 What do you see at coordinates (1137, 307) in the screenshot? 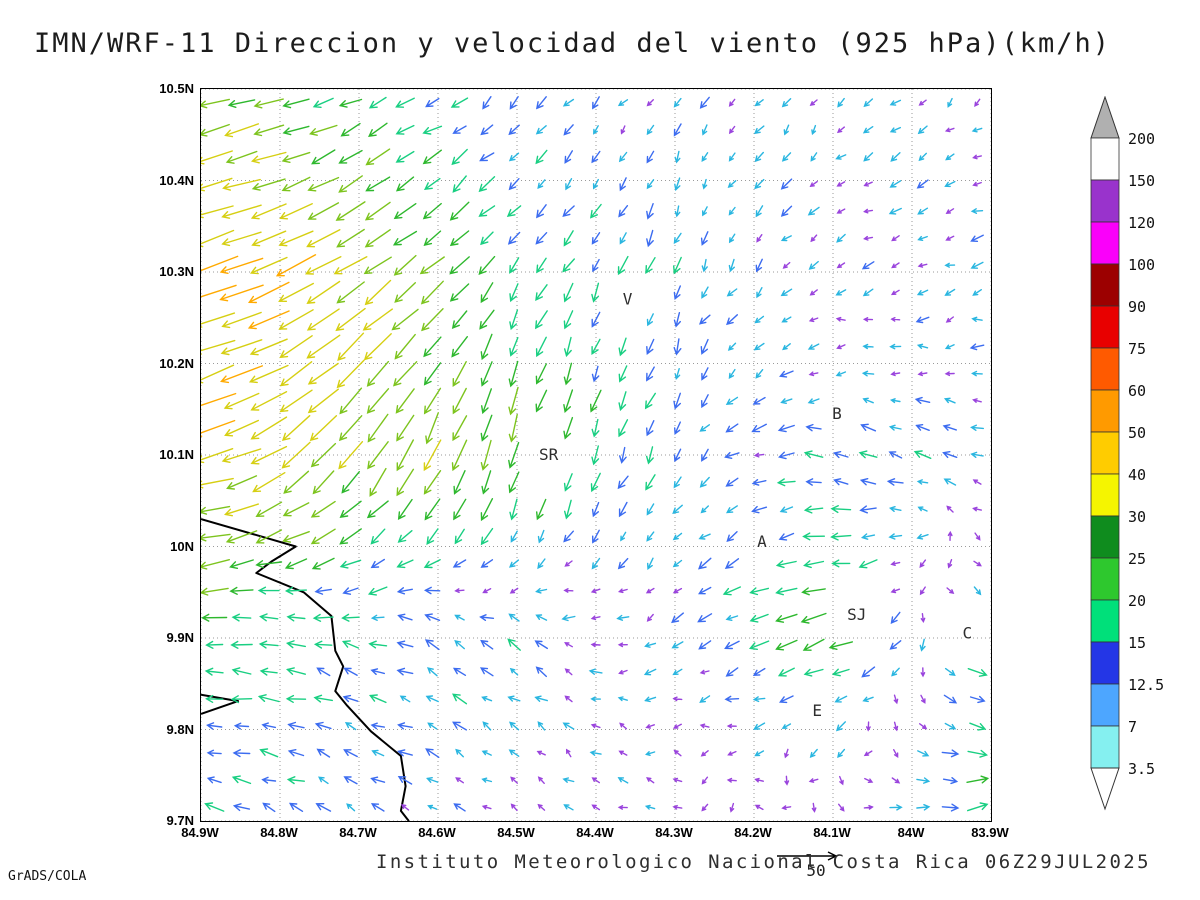
I see `colorbar-tick-label: 90` at bounding box center [1137, 307].